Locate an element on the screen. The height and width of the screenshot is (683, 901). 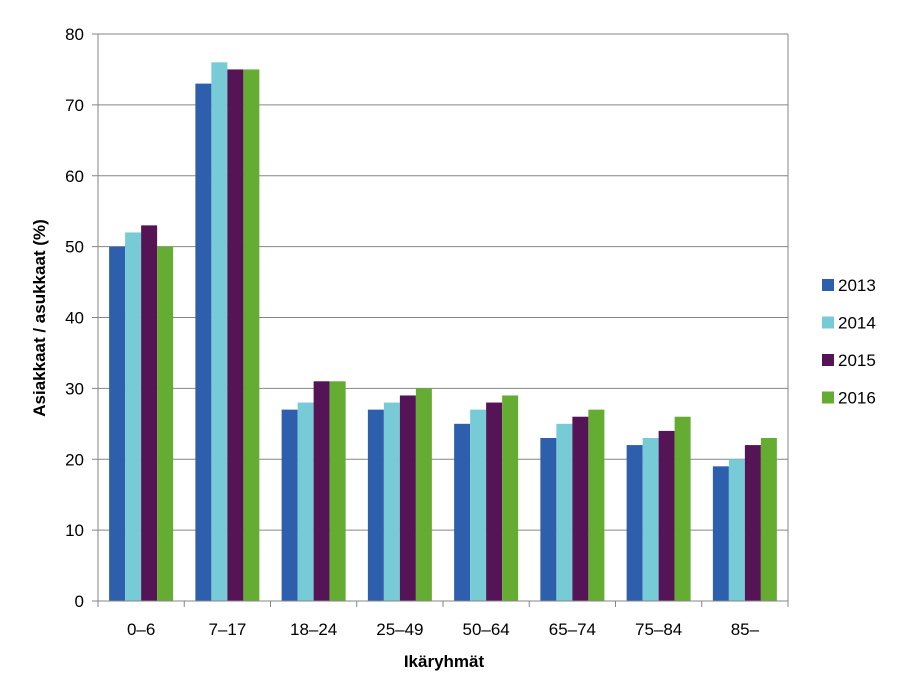
y-tick-label: 70 is located at coordinates (74, 105).